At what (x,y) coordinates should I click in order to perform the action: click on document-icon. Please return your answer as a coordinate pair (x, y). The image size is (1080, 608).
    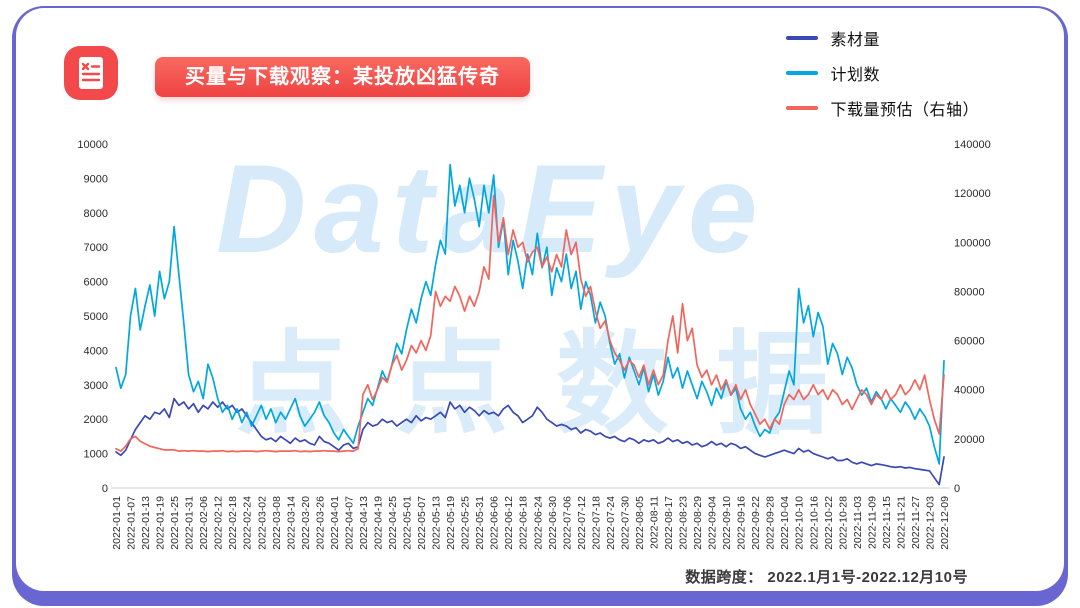
    Looking at the image, I should click on (91, 73).